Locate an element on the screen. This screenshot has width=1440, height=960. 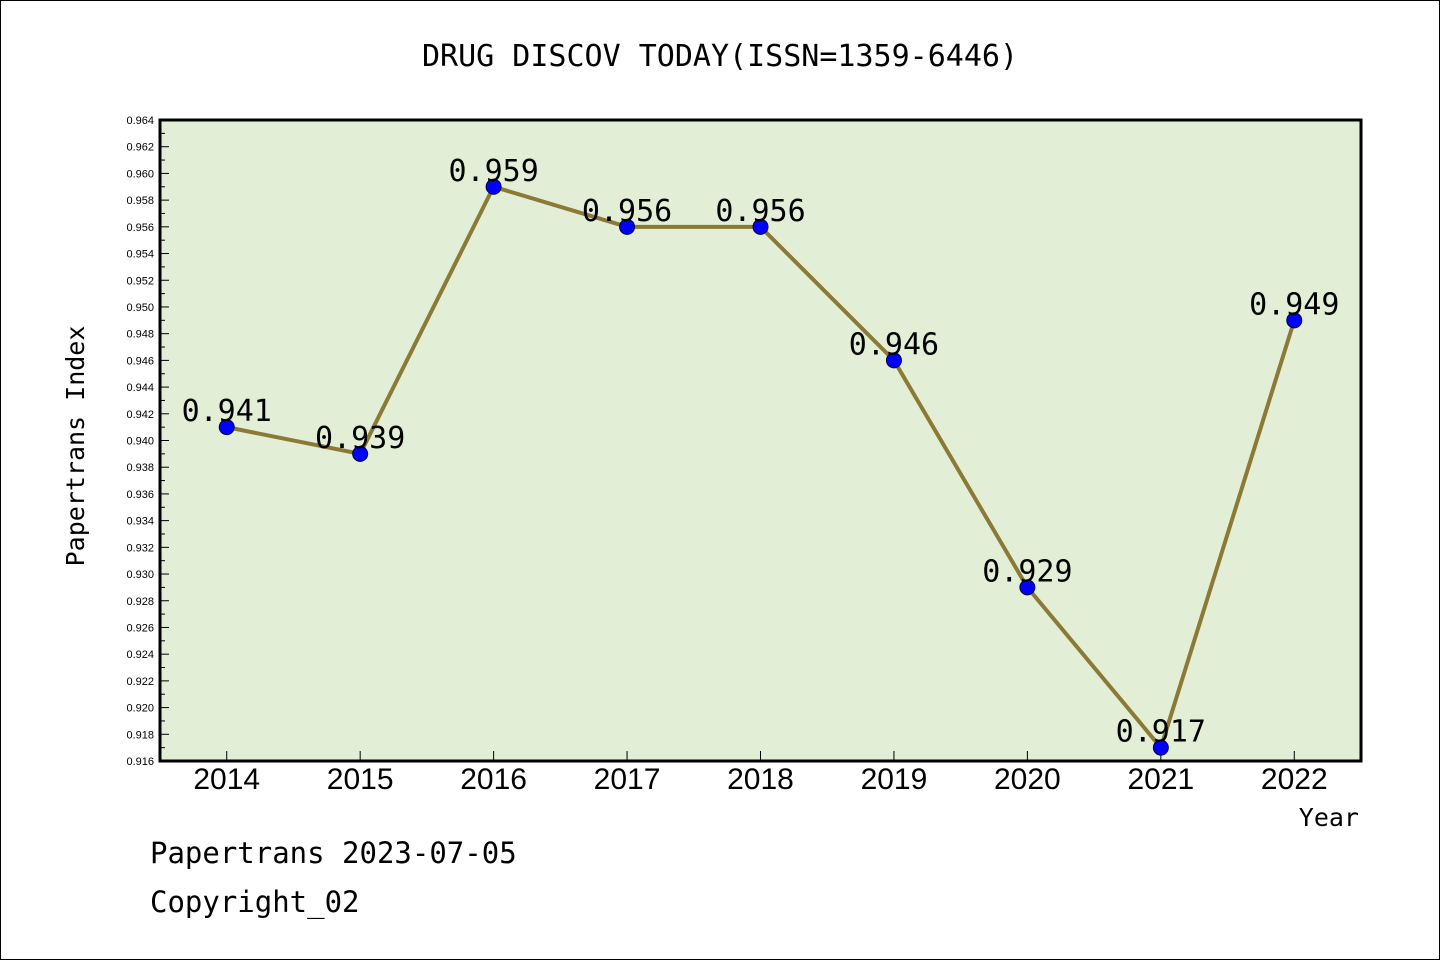
y-tick-label: 0.930 is located at coordinates (140, 575).